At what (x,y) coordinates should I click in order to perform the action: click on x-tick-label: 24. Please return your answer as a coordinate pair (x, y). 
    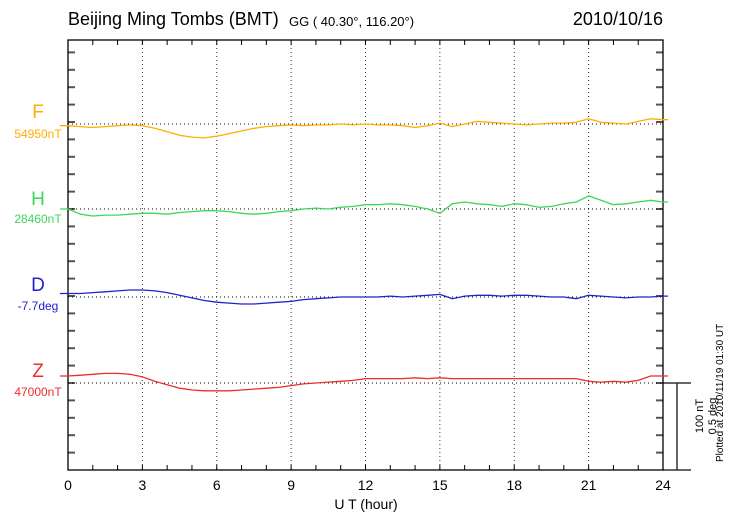
    Looking at the image, I should click on (663, 485).